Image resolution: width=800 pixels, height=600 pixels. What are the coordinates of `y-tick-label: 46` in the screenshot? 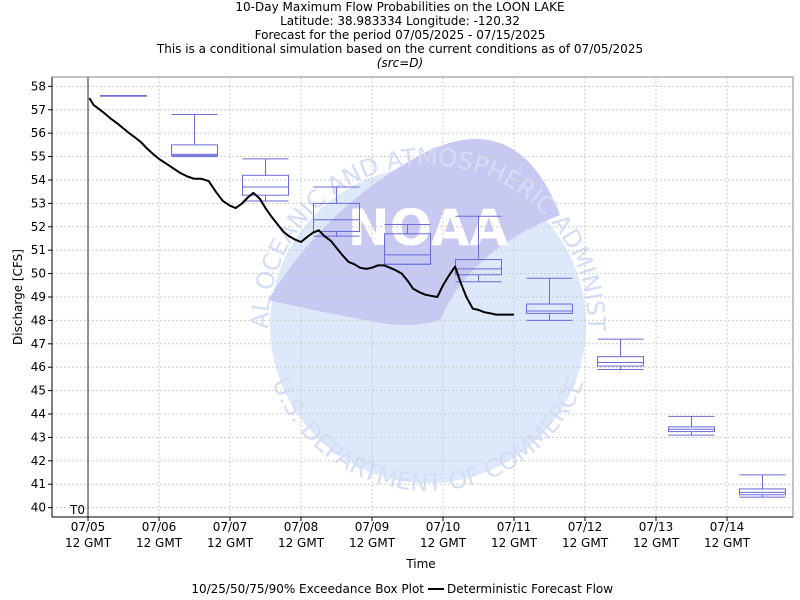 It's located at (38, 367).